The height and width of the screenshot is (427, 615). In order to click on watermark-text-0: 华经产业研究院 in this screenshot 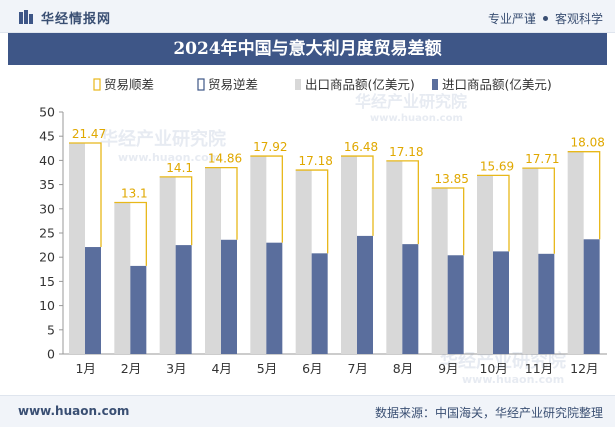, I will do `click(163, 139)`.